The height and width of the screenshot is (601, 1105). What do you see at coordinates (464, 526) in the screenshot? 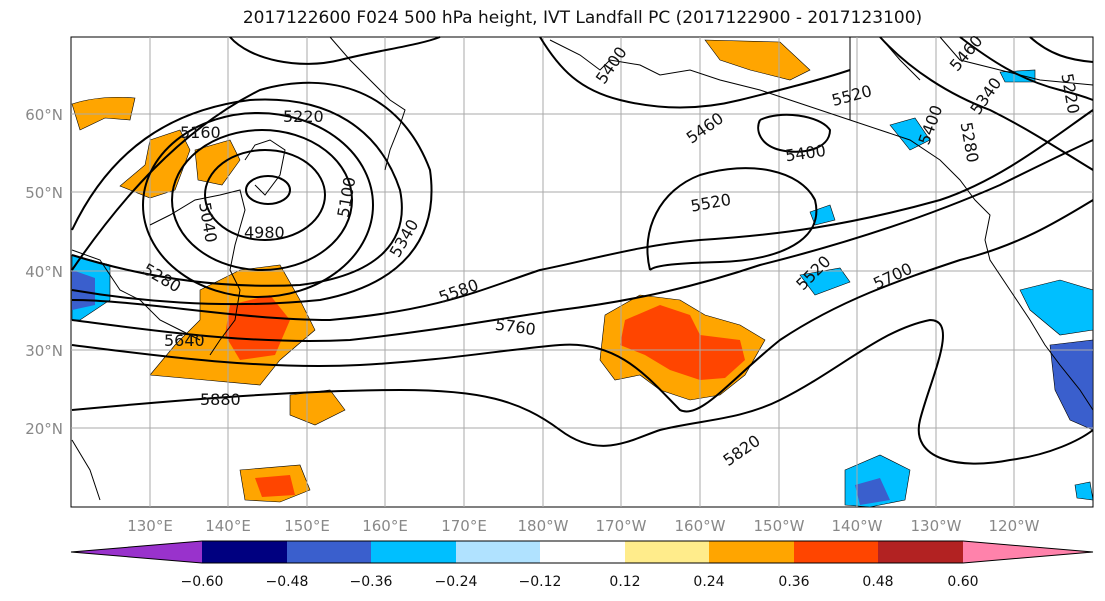
I see `lon-tick-label: 170°E` at bounding box center [464, 526].